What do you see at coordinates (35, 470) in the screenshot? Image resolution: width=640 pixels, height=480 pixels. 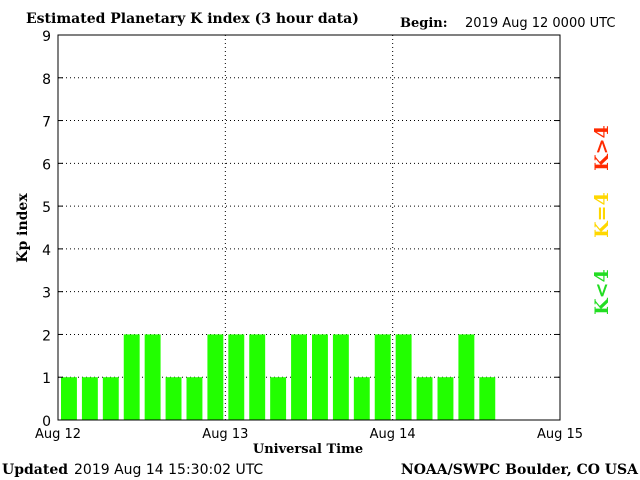 I see `updated-label: Updated` at bounding box center [35, 470].